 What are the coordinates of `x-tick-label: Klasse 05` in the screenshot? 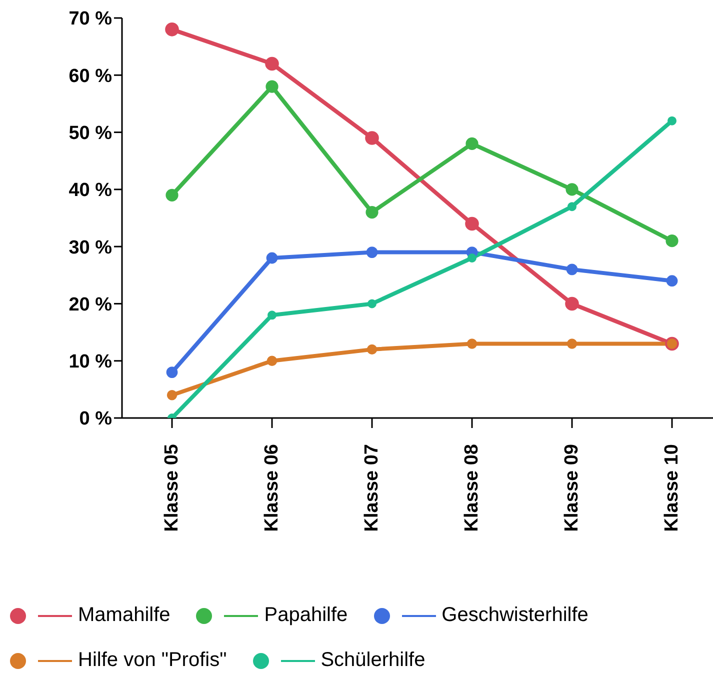 It's located at (172, 488).